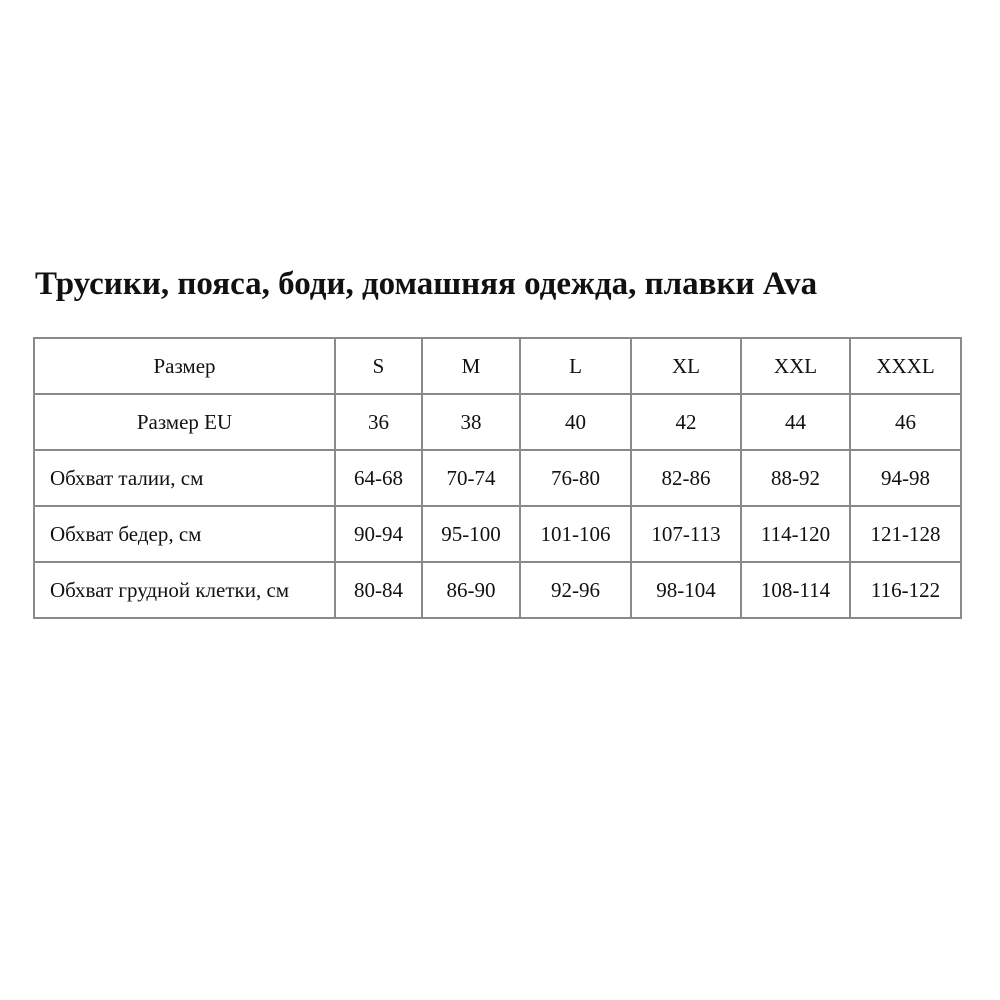 This screenshot has height=1000, width=1000. What do you see at coordinates (471, 422) in the screenshot?
I see `table-cell: 38` at bounding box center [471, 422].